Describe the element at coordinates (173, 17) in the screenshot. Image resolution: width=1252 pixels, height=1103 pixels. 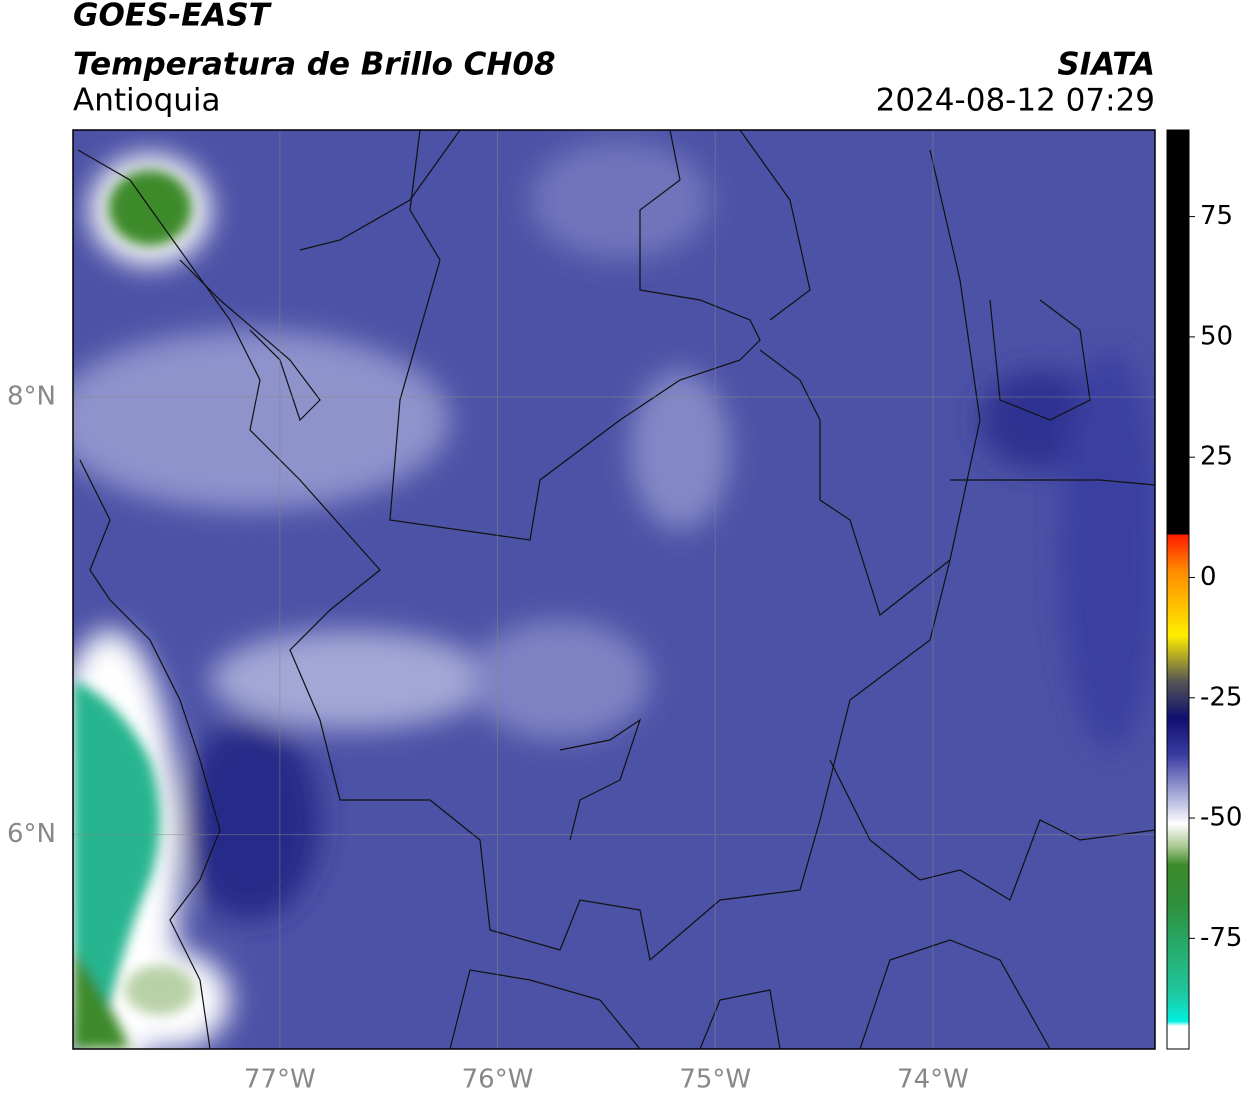
I see `satellite-title: GOES-EAST` at that location.